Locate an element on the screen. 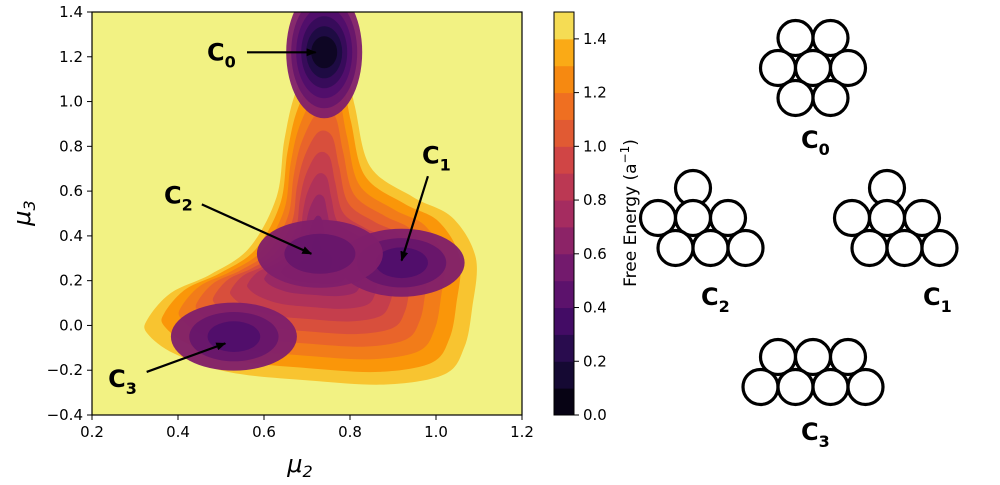  colorbar-tick-label: 1.0 is located at coordinates (595, 146).